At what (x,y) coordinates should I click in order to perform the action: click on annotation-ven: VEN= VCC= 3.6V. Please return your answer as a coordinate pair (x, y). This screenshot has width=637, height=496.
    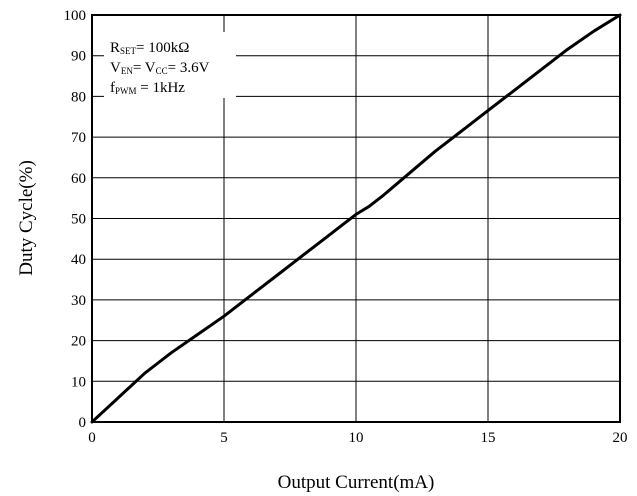
    Looking at the image, I should click on (160, 68).